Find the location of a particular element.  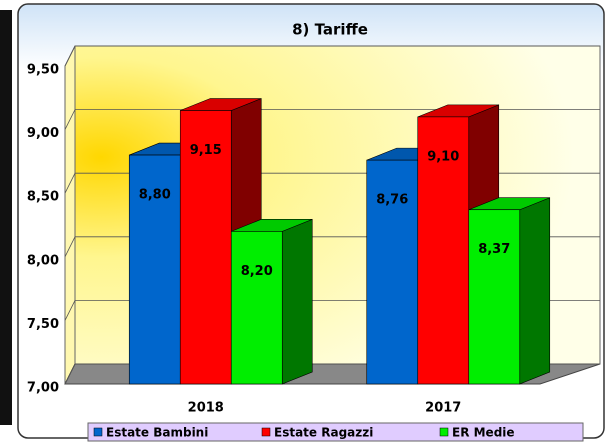

value-label: 8,37 is located at coordinates (494, 249).